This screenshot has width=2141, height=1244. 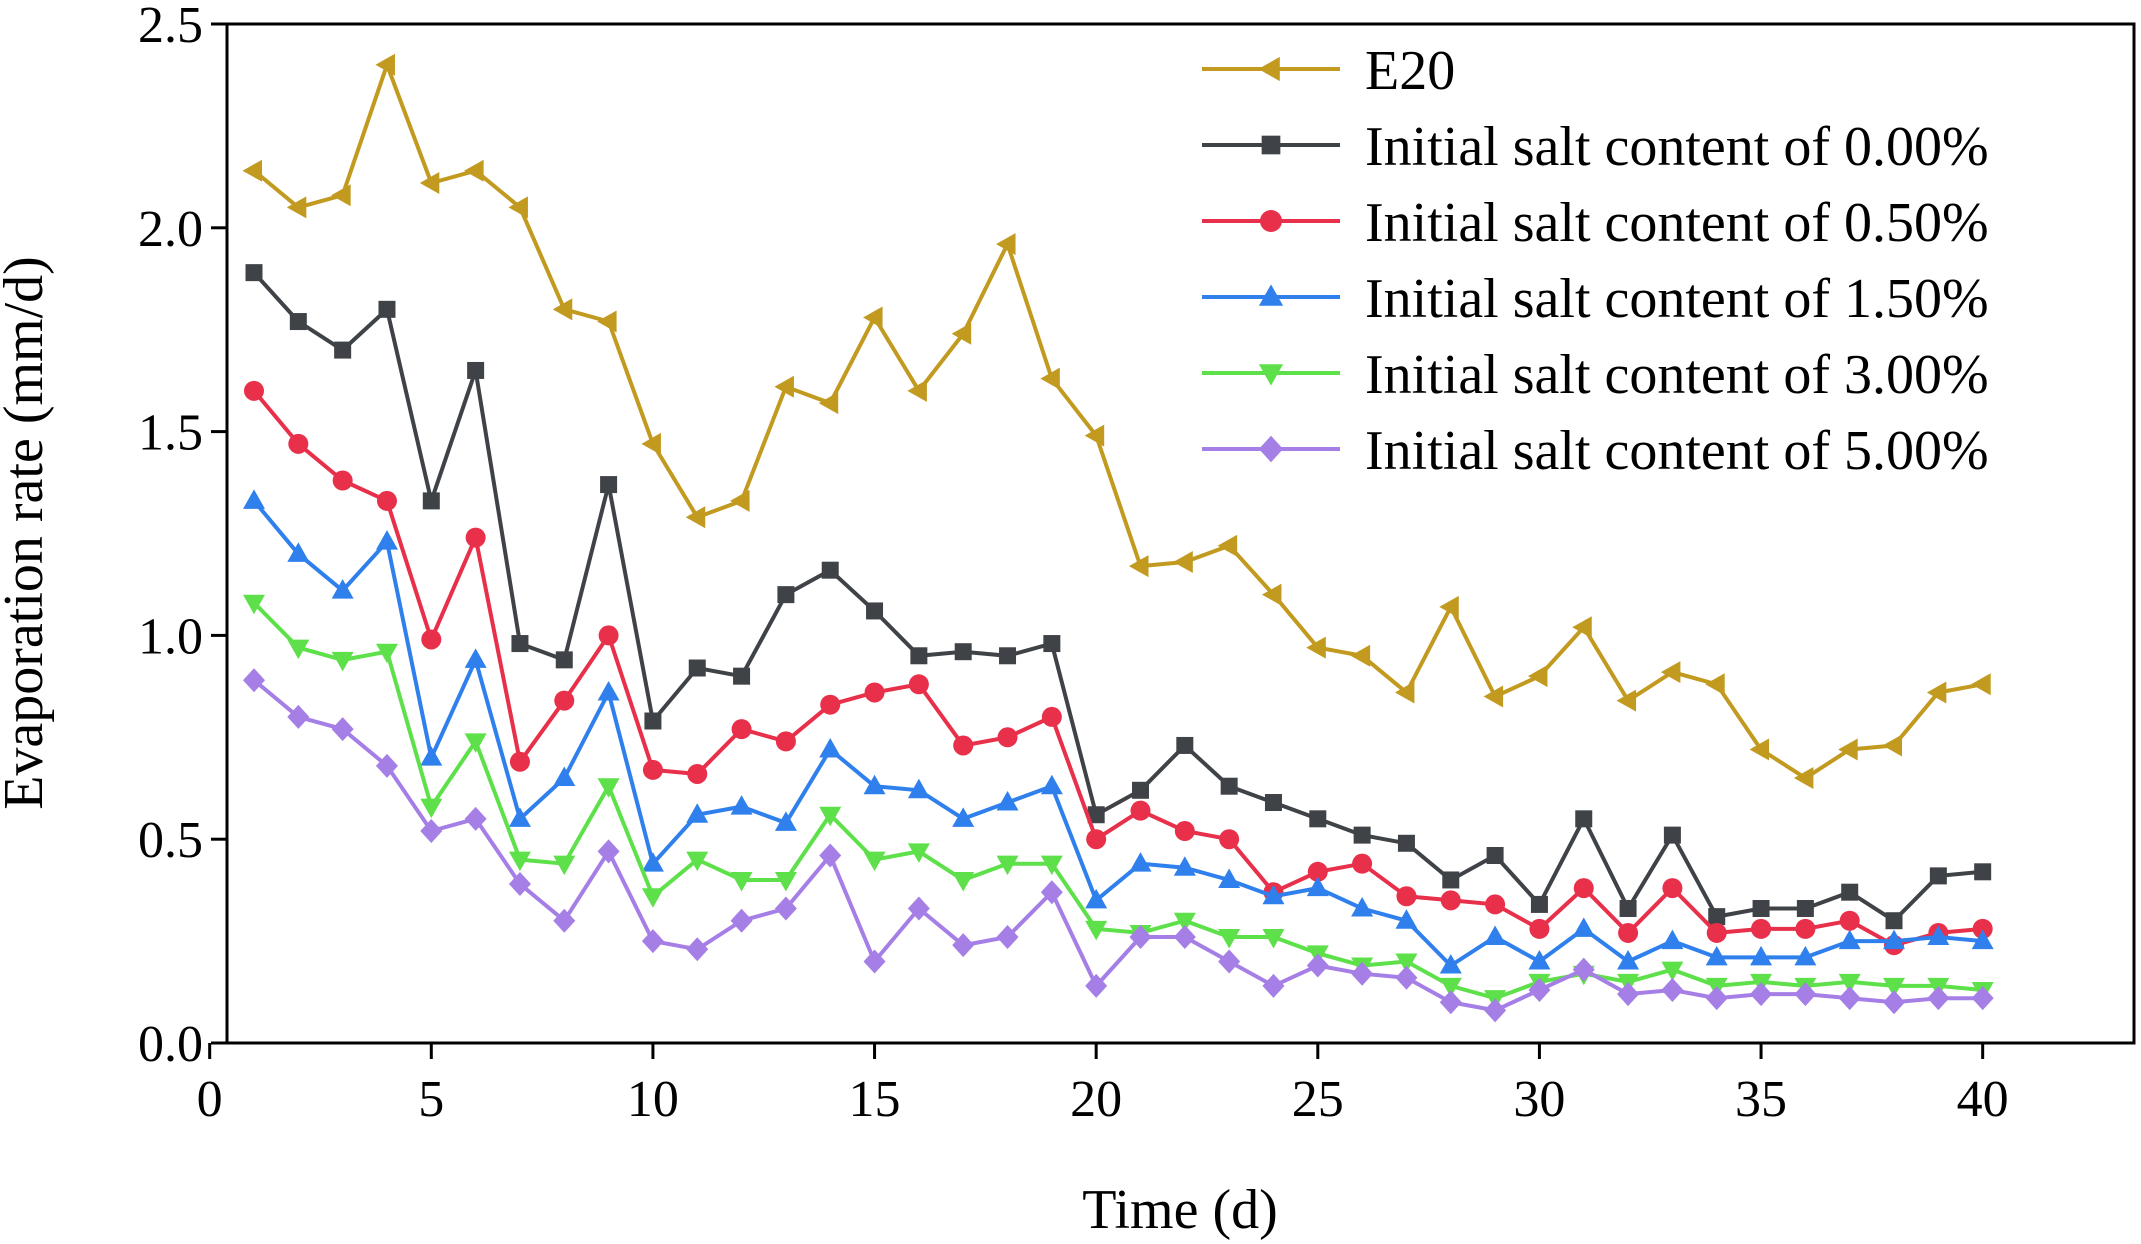 I want to click on x-tick-label: 30, so click(x=1539, y=1099).